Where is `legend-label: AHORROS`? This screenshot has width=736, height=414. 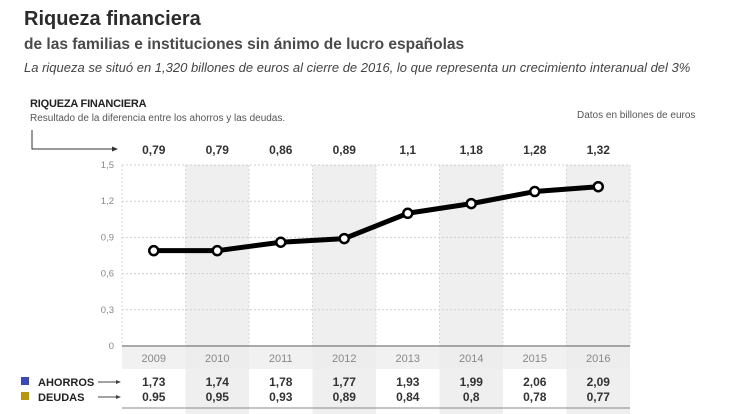
legend-label: AHORROS is located at coordinates (66, 383).